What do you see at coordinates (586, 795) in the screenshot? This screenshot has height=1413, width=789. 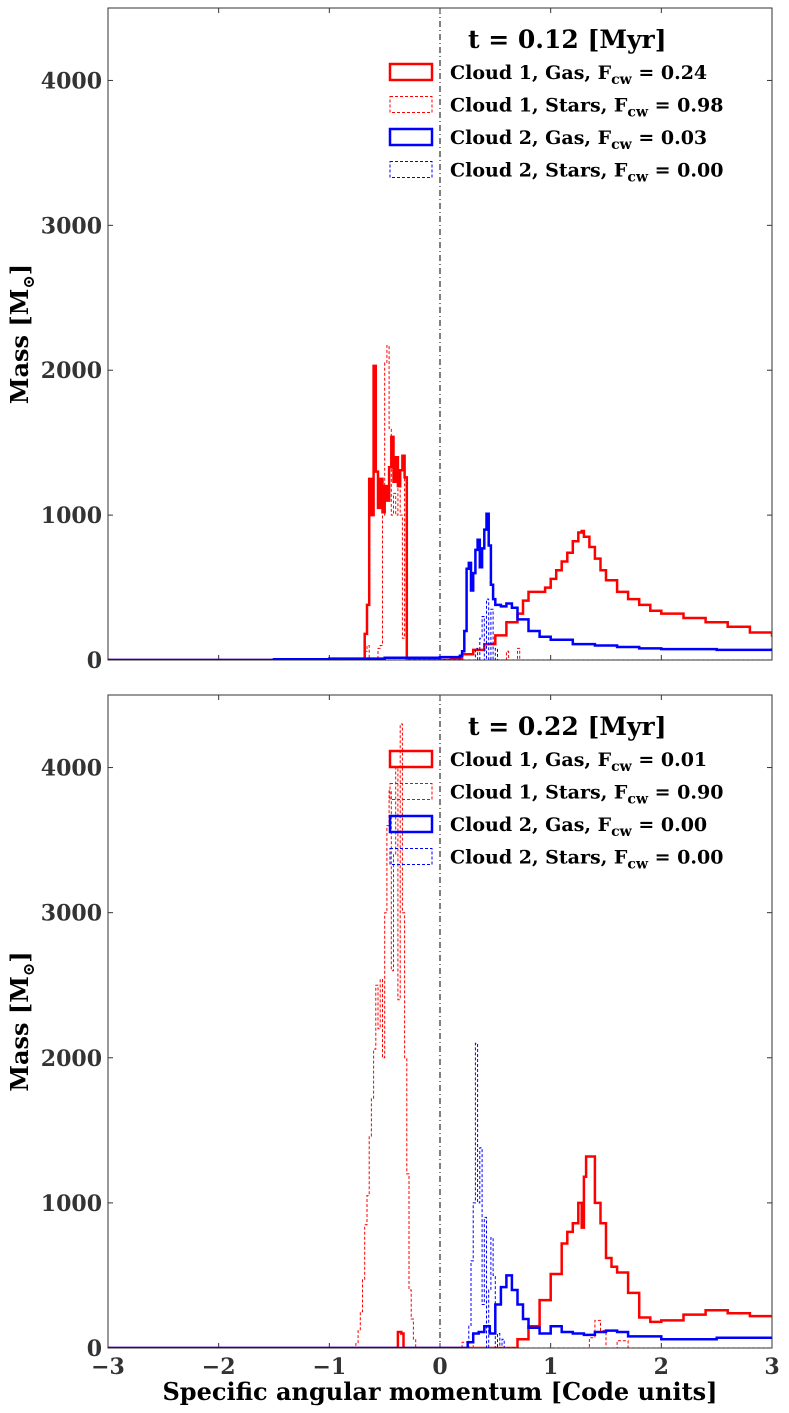 I see `legend-label-2: Cloud 1, Stars, Fcw = 0.90` at bounding box center [586, 795].